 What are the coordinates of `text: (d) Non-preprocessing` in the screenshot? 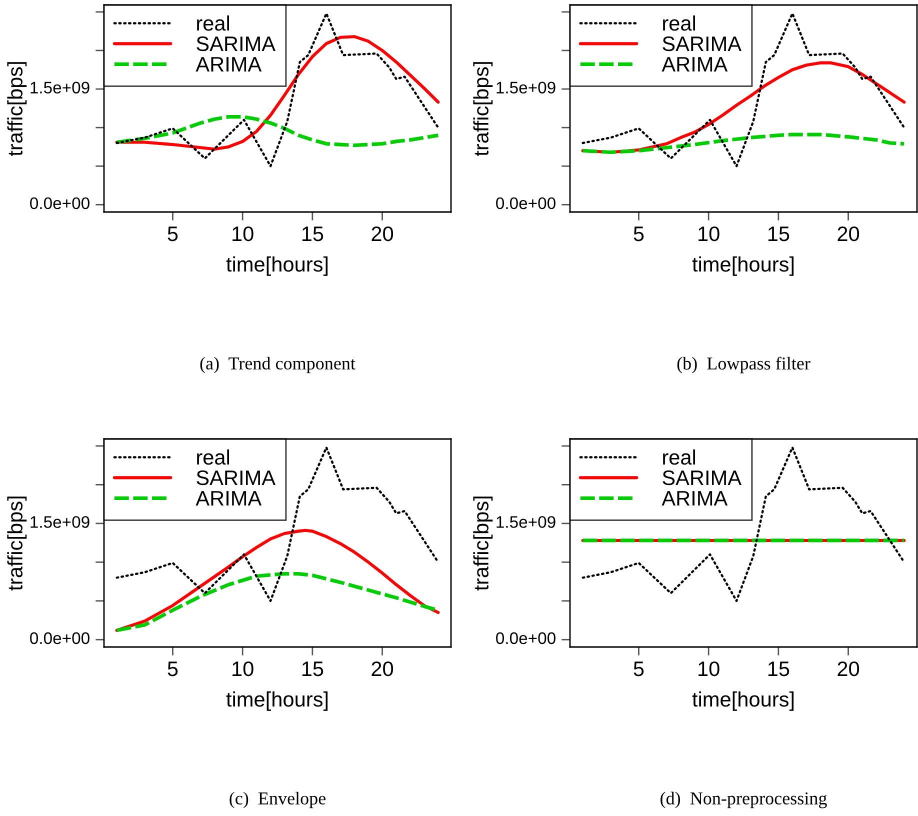 It's located at (743, 800).